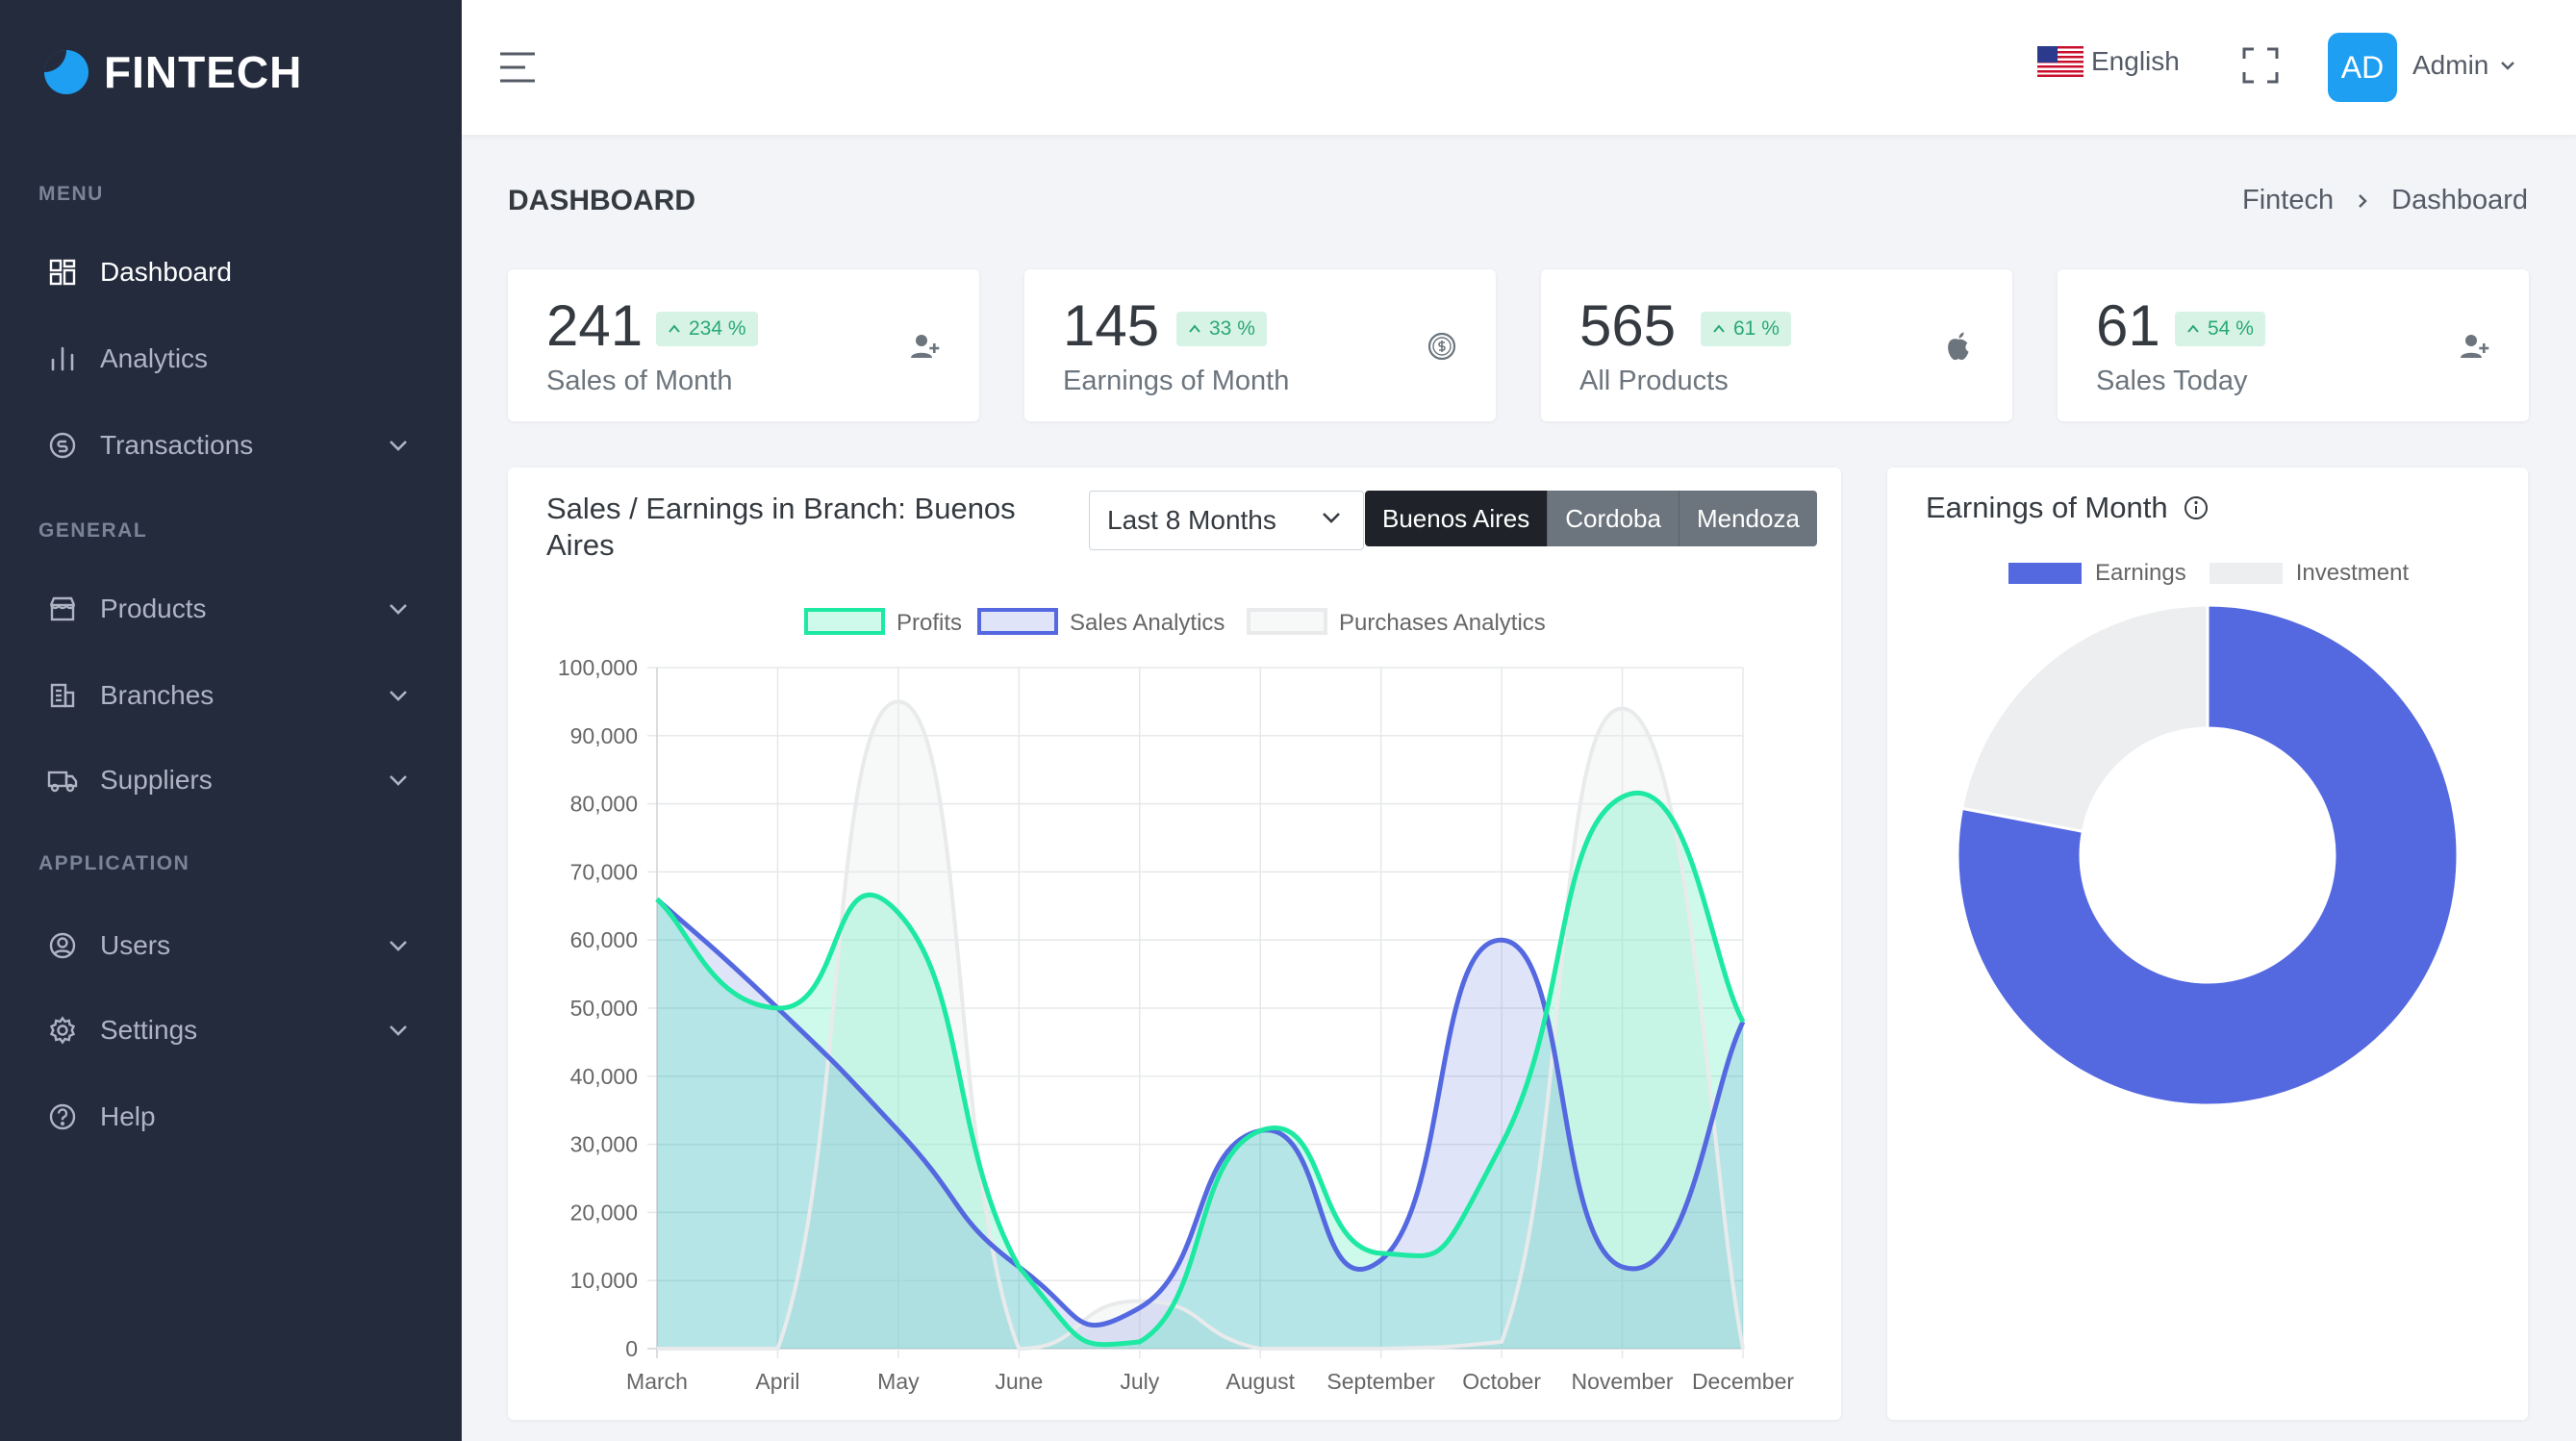 The image size is (2576, 1441). Describe the element at coordinates (929, 623) in the screenshot. I see `legend-label: Profits` at that location.